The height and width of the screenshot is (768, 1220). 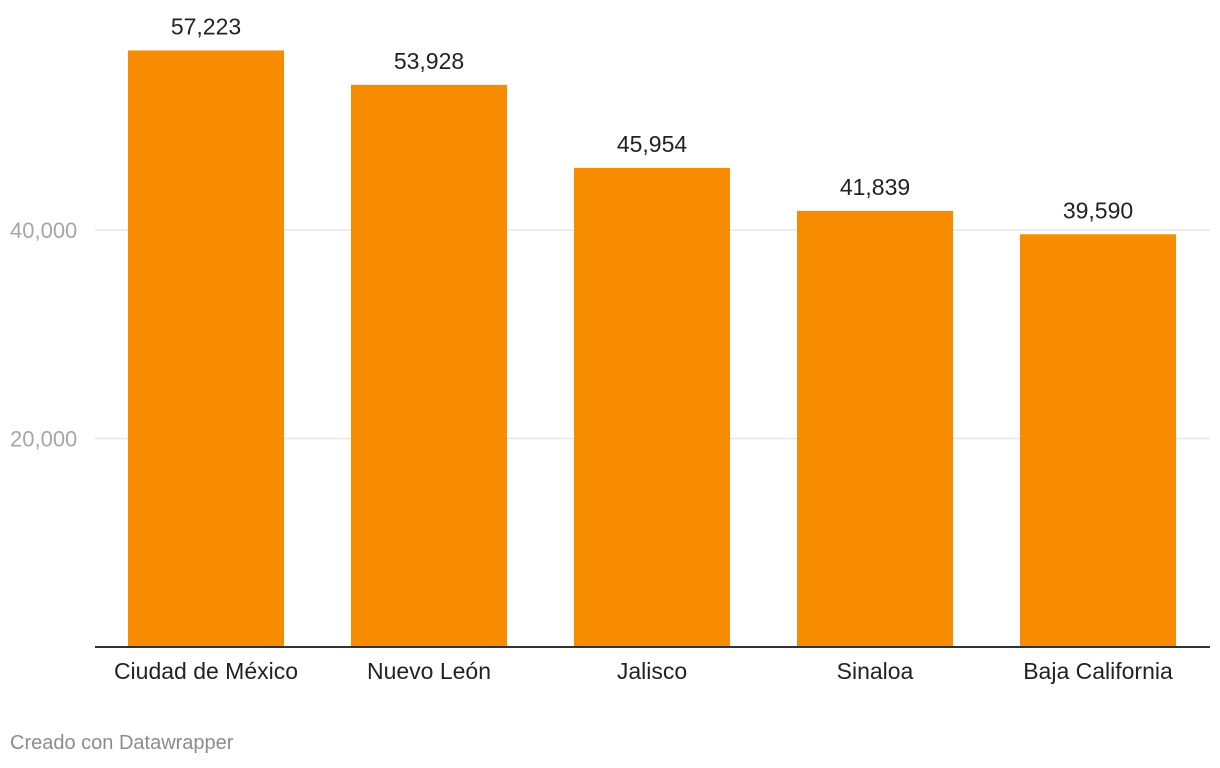 What do you see at coordinates (43, 230) in the screenshot?
I see `y-tick-label: 40,000` at bounding box center [43, 230].